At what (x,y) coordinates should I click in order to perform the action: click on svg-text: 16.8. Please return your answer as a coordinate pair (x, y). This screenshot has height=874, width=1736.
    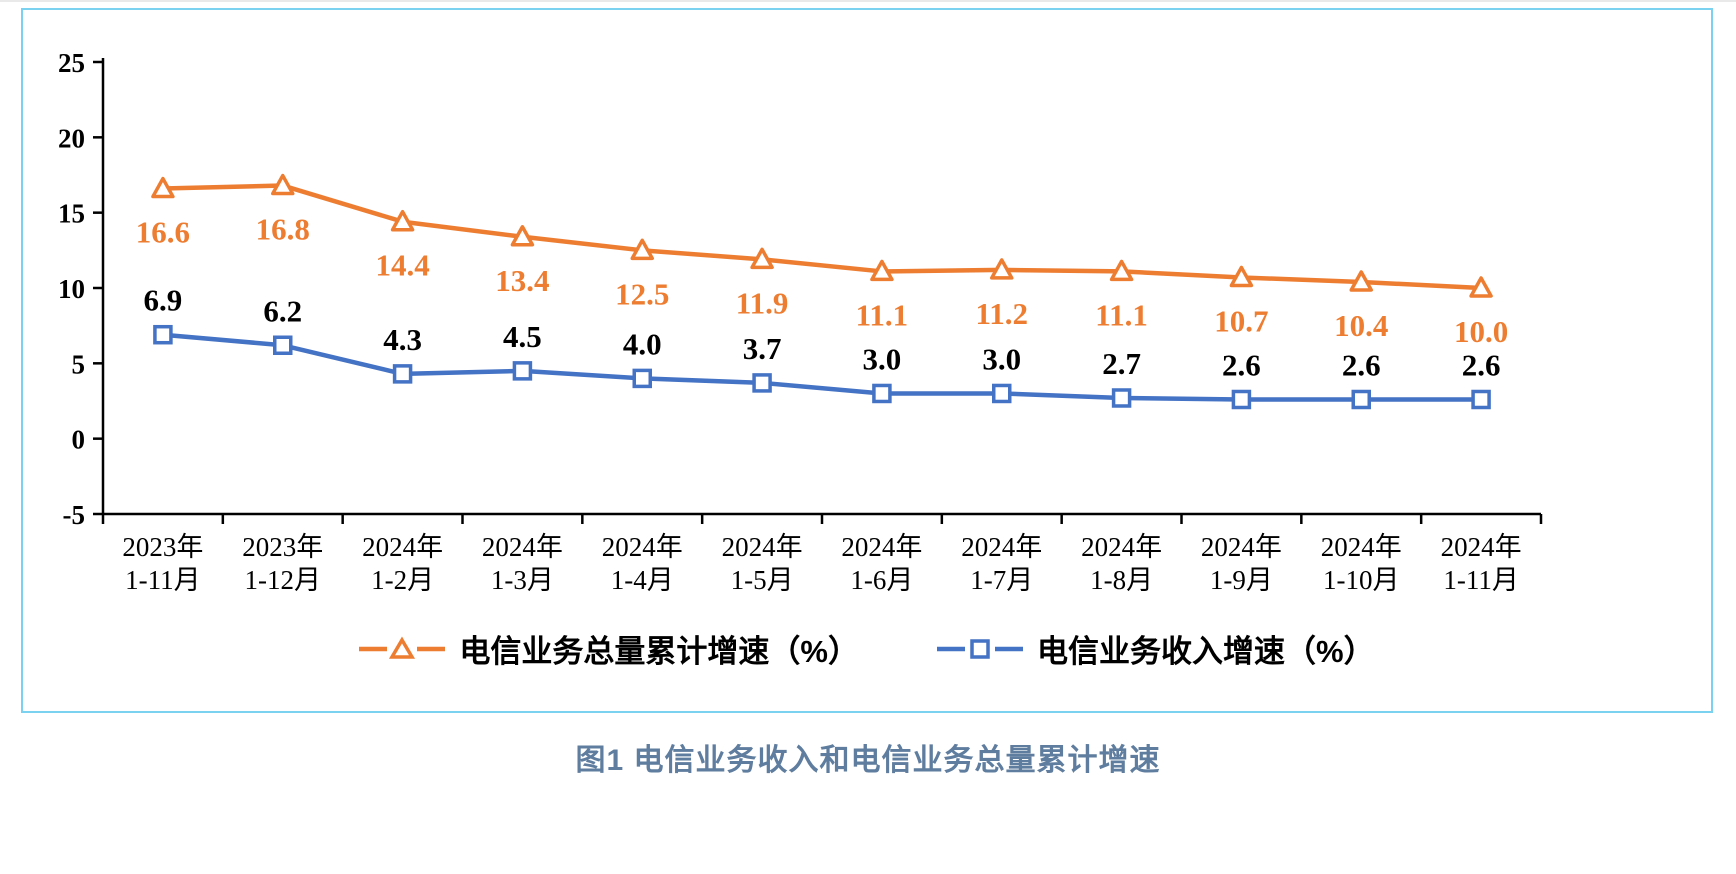
    Looking at the image, I should click on (283, 229).